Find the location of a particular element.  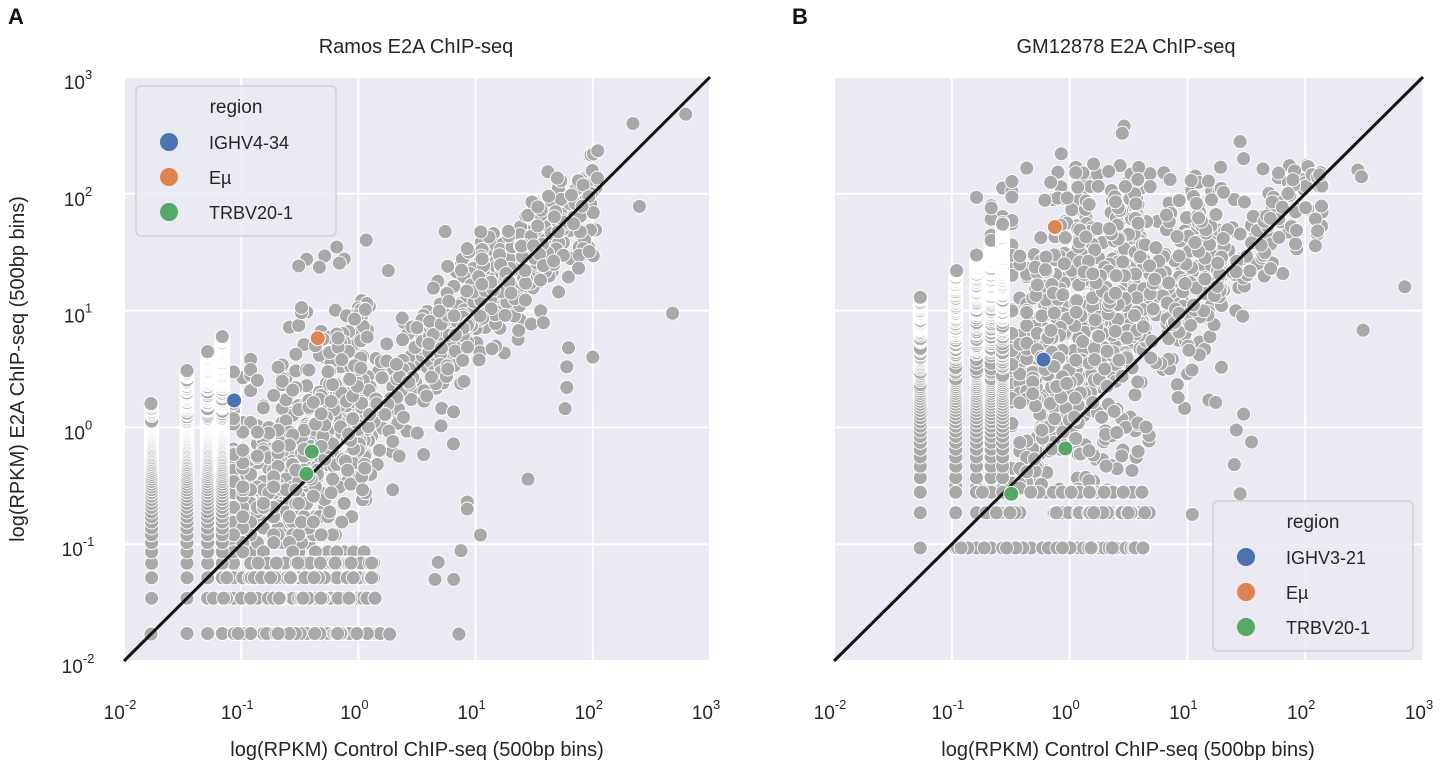

panel-a-x-ticks: 10-2 10-1 100 101 102 103 is located at coordinates (412, 710).